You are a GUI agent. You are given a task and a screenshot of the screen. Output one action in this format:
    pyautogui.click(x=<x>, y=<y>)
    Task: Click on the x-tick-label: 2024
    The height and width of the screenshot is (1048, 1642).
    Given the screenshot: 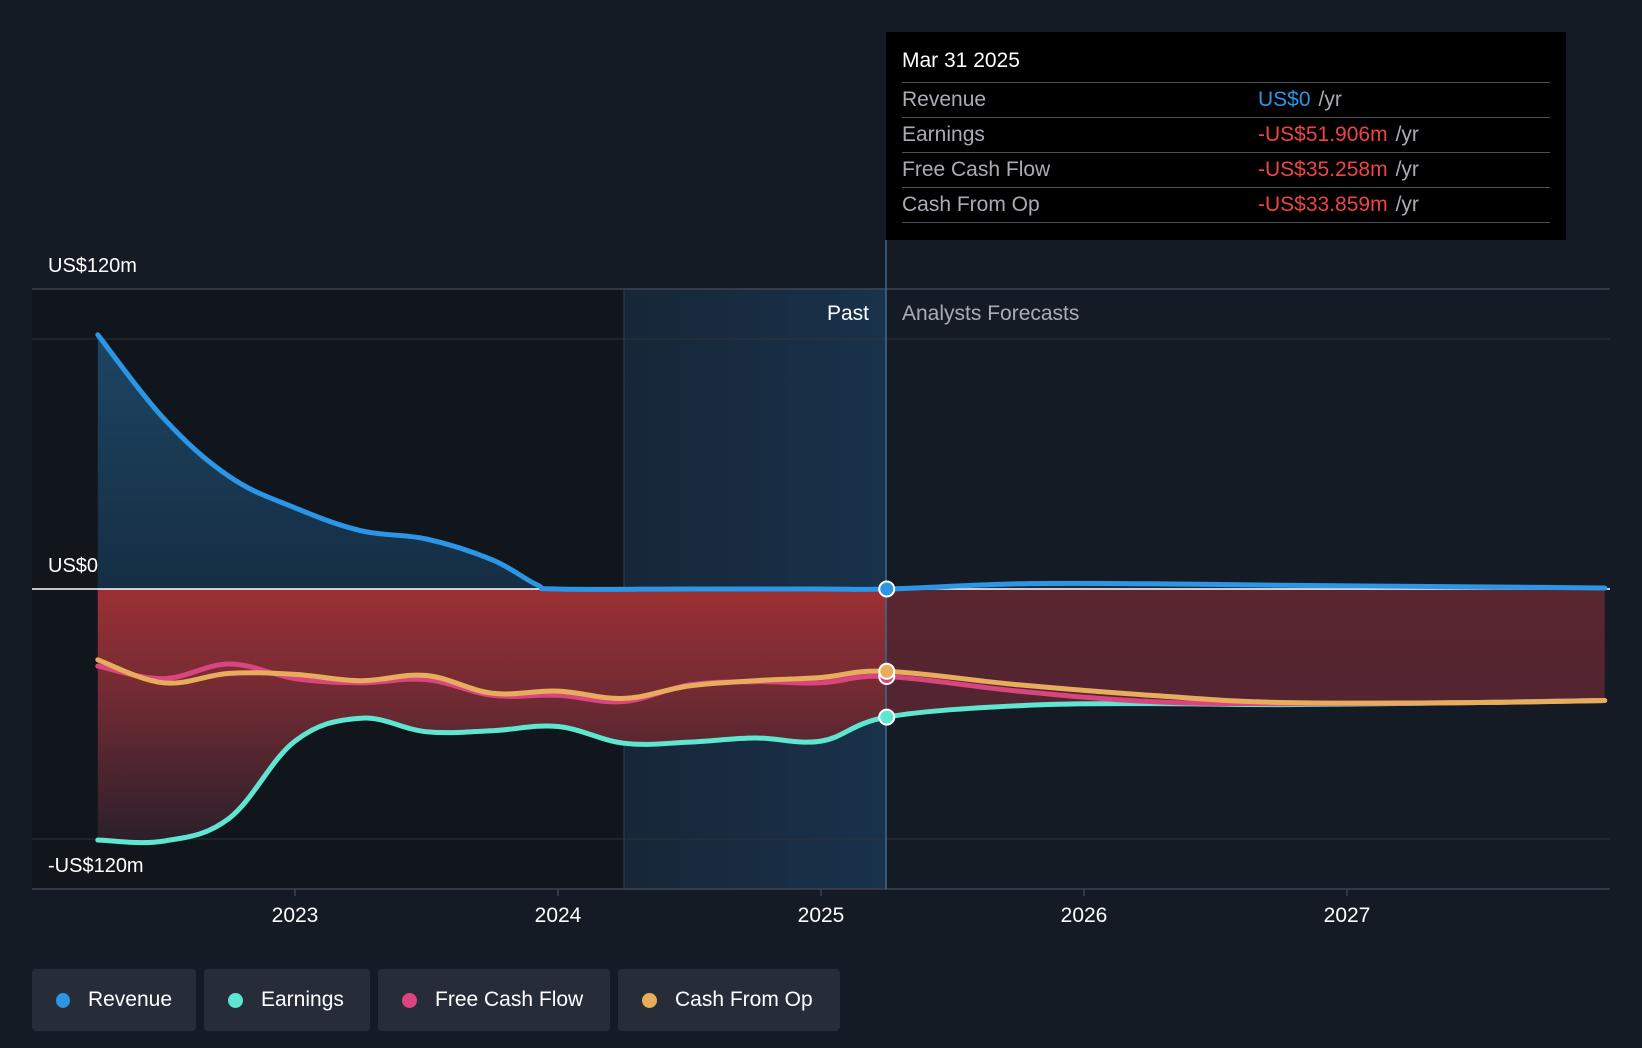 What is the action you would take?
    pyautogui.click(x=558, y=915)
    